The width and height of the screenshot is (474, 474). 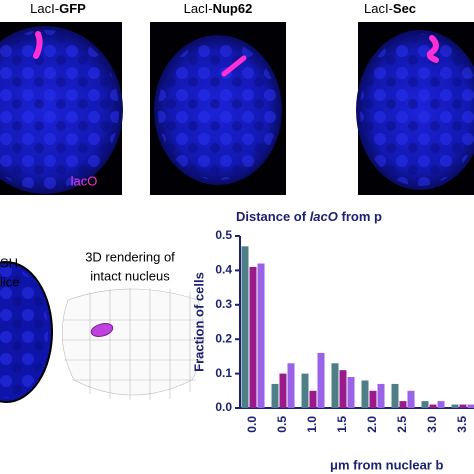 I want to click on panel-label: LacI-GFP, so click(x=58, y=8).